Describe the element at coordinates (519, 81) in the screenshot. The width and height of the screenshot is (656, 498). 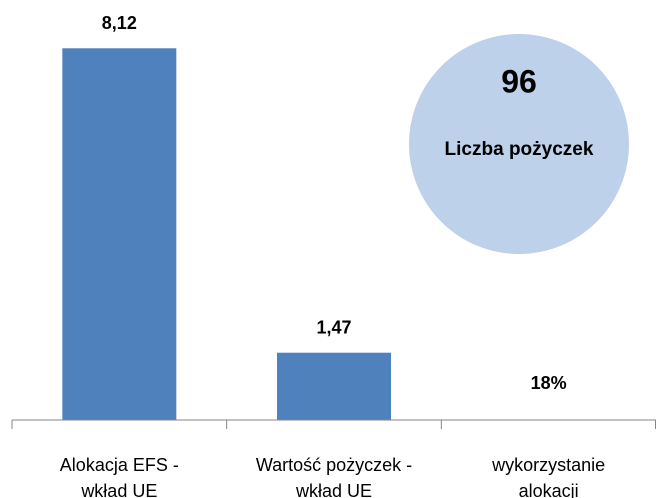
I see `callout-value: 96` at that location.